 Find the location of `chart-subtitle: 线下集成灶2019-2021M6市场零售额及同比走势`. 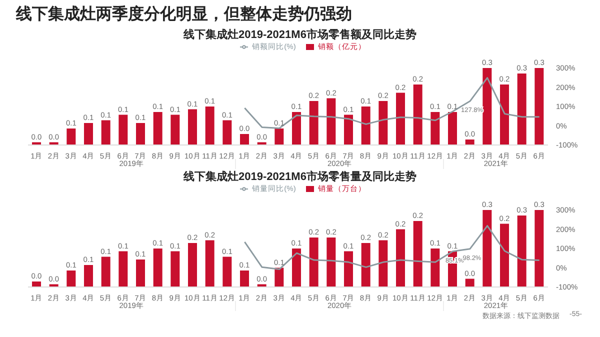

chart-subtitle: 线下集成灶2019-2021M6市场零售额及同比走势 is located at coordinates (300, 35).